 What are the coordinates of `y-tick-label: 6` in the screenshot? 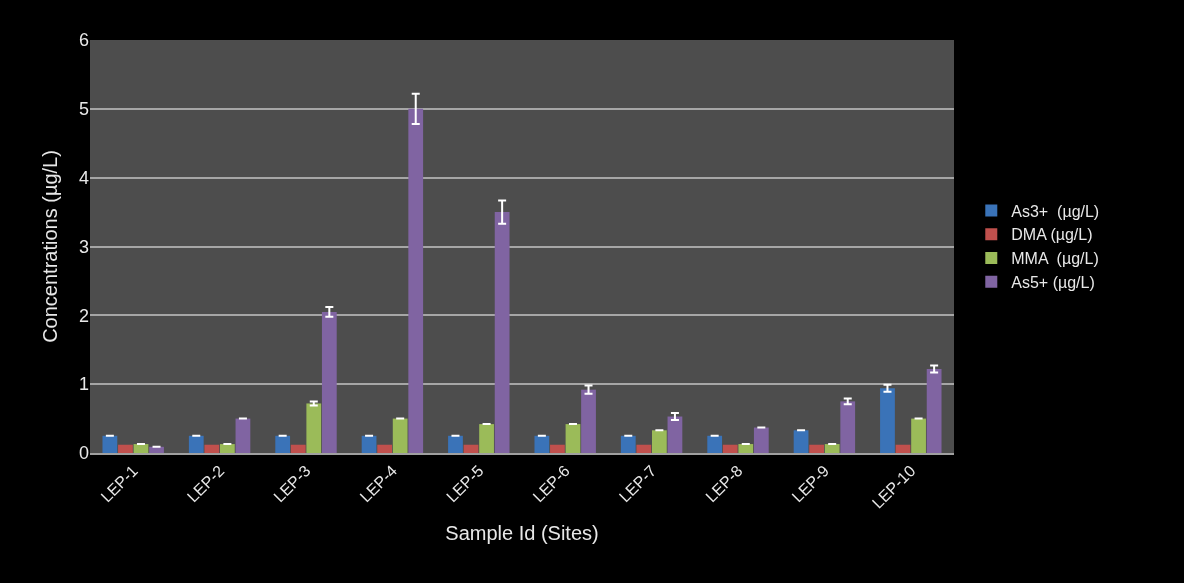 It's located at (83, 40).